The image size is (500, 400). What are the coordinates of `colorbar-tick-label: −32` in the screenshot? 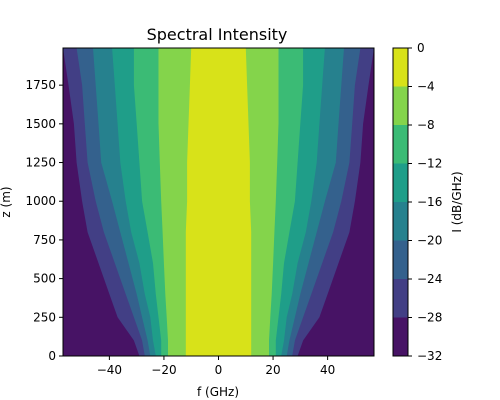 It's located at (429, 356).